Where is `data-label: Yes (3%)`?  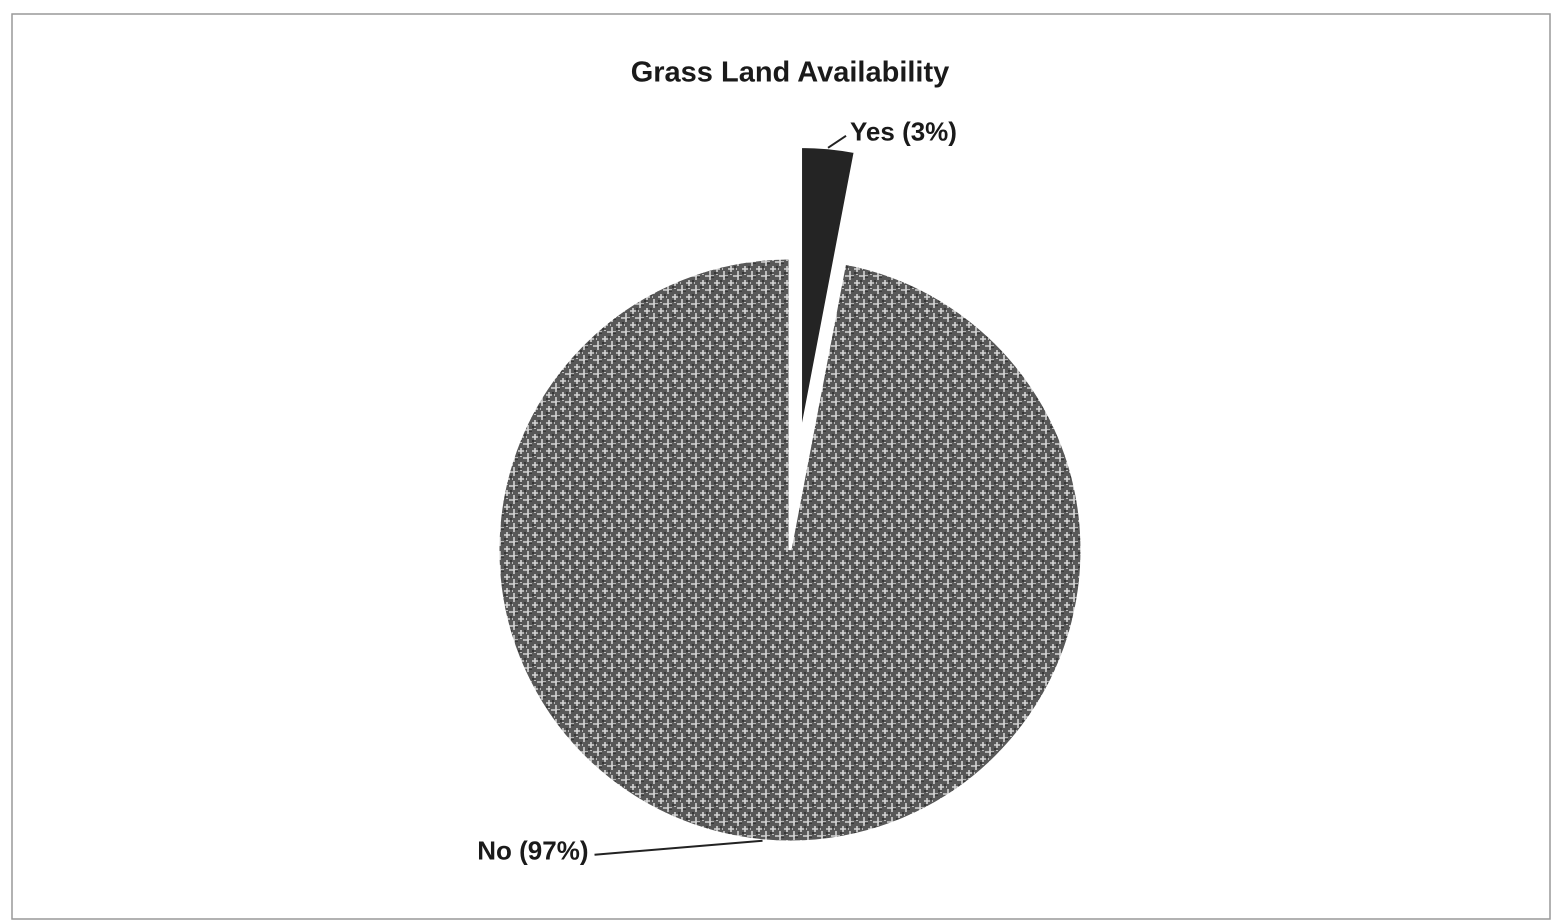
data-label: Yes (3%) is located at coordinates (903, 132).